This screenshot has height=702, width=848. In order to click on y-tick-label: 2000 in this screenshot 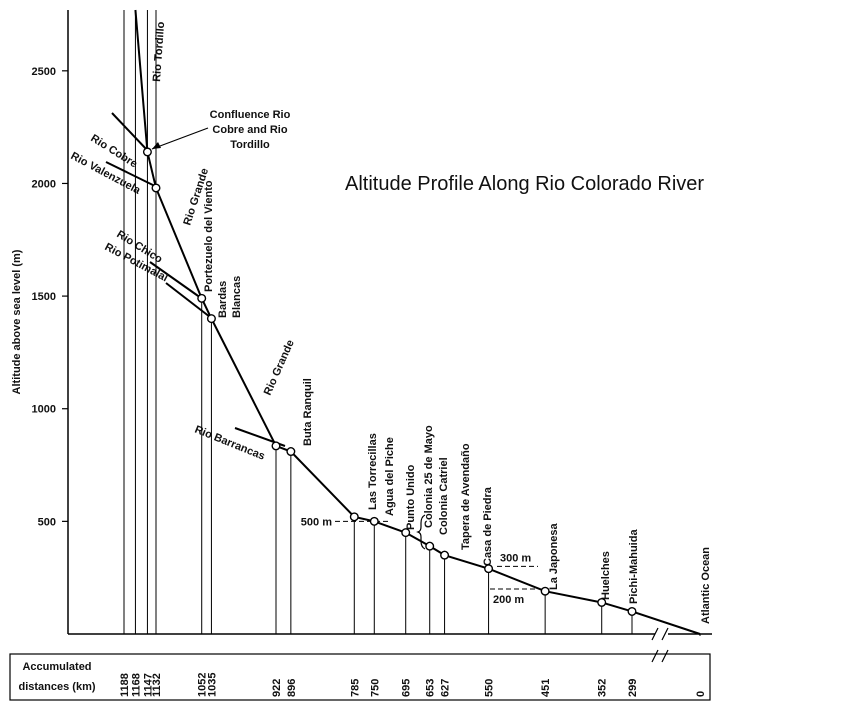, I will do `click(44, 184)`.